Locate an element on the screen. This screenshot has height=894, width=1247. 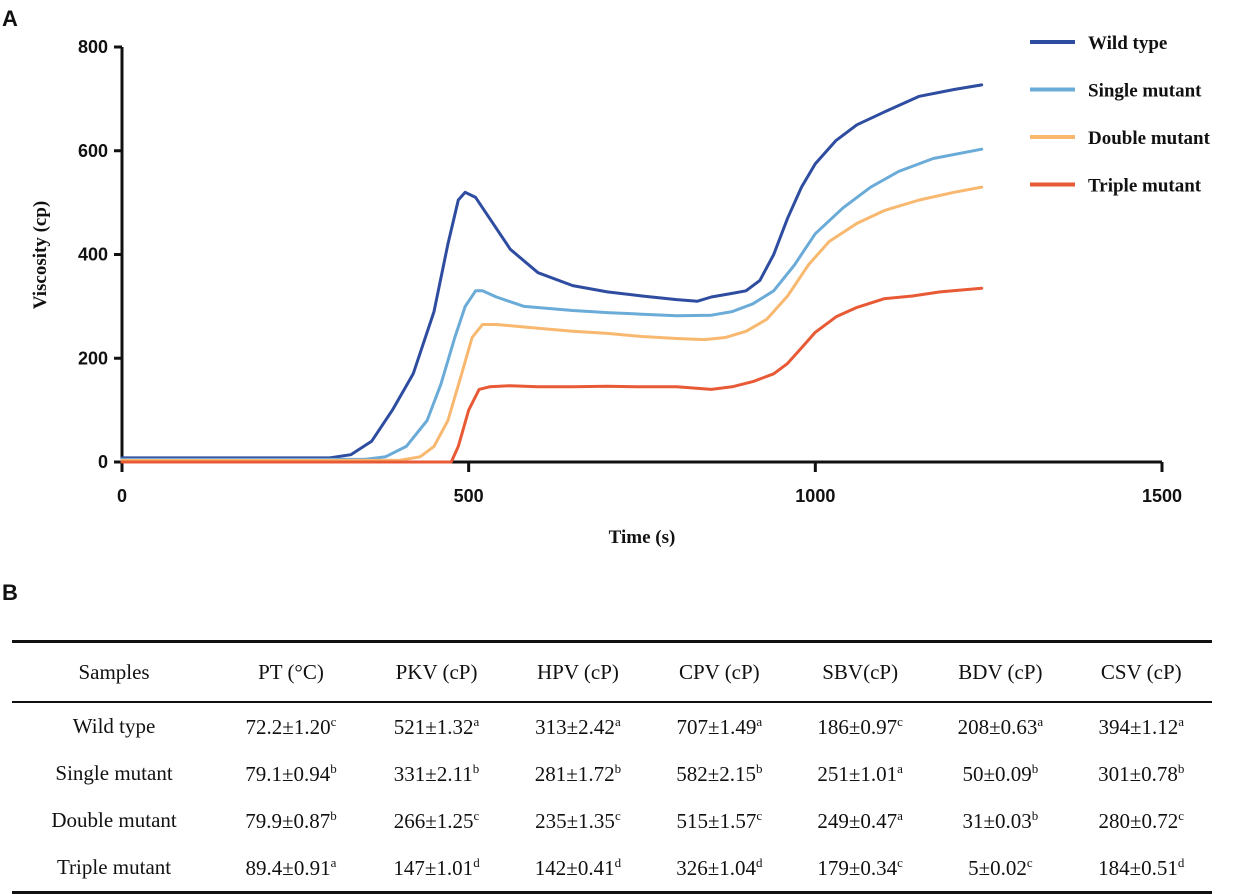
cell-value: 72.2±1.20 is located at coordinates (288, 726).